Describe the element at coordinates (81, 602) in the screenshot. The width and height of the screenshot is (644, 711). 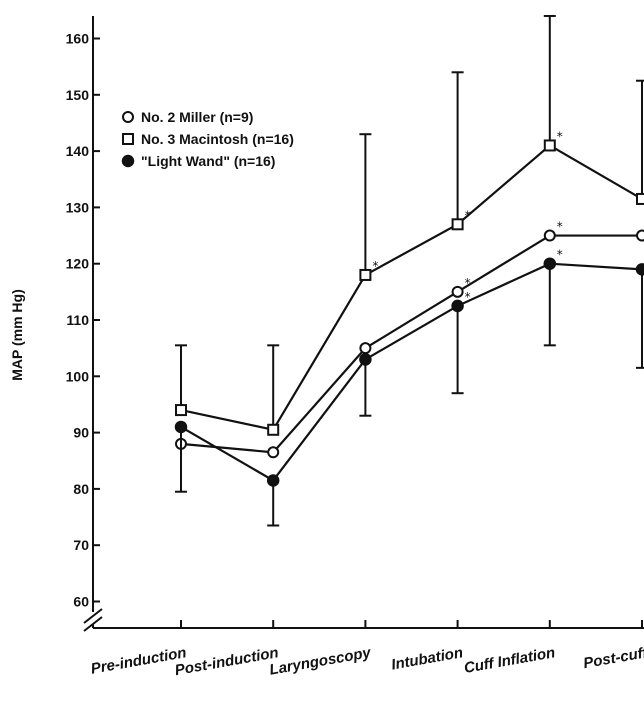
I see `y-tick-label: 60` at that location.